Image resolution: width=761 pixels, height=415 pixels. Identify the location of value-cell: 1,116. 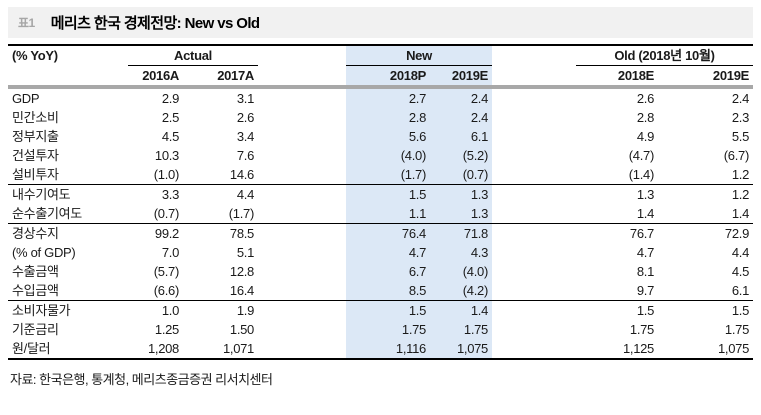
(388, 349).